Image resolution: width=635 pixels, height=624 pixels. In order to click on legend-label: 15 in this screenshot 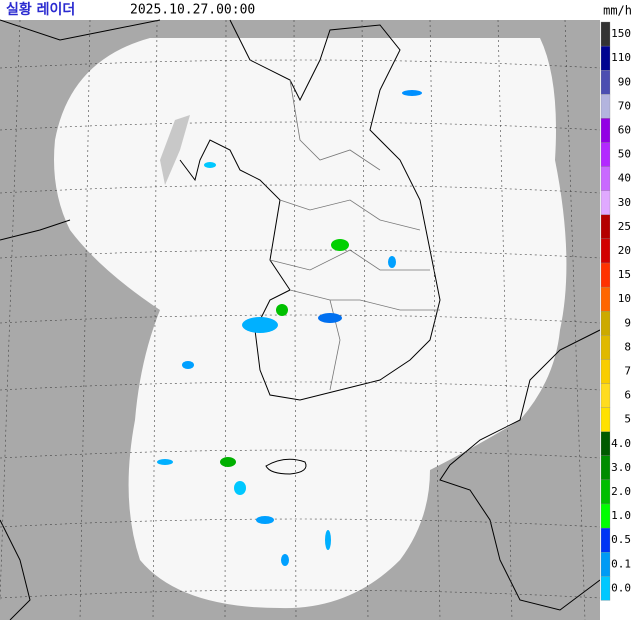, I will do `click(624, 274)`.